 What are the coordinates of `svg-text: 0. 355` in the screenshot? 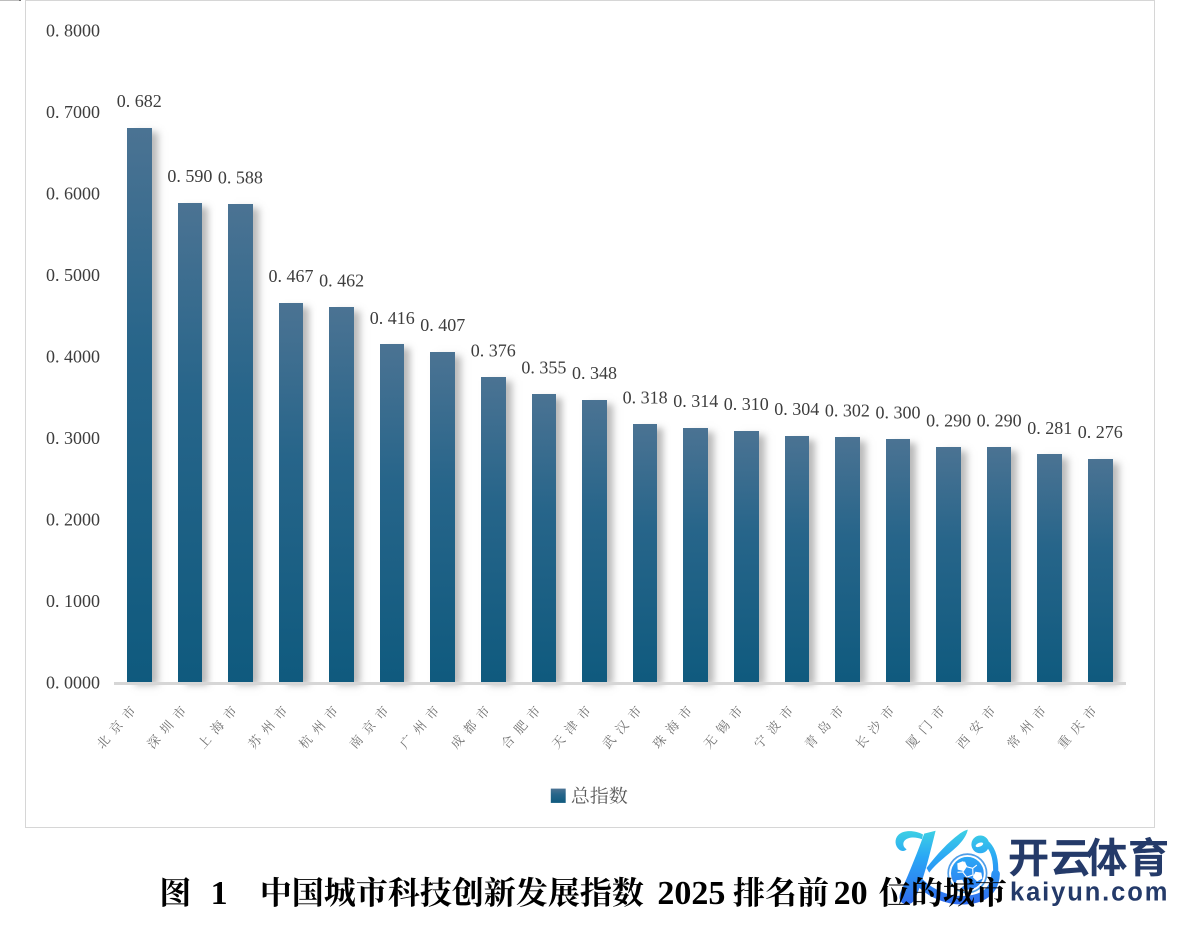 It's located at (543, 368).